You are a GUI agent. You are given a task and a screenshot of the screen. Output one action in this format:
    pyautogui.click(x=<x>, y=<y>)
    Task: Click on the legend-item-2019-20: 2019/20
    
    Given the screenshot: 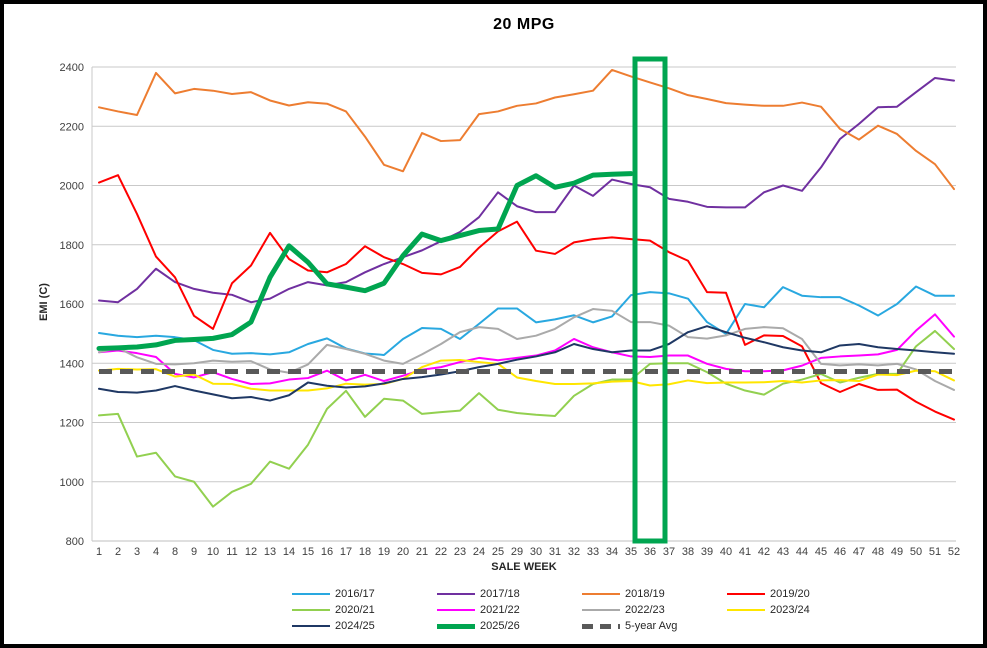 What is the action you would take?
    pyautogui.click(x=799, y=595)
    